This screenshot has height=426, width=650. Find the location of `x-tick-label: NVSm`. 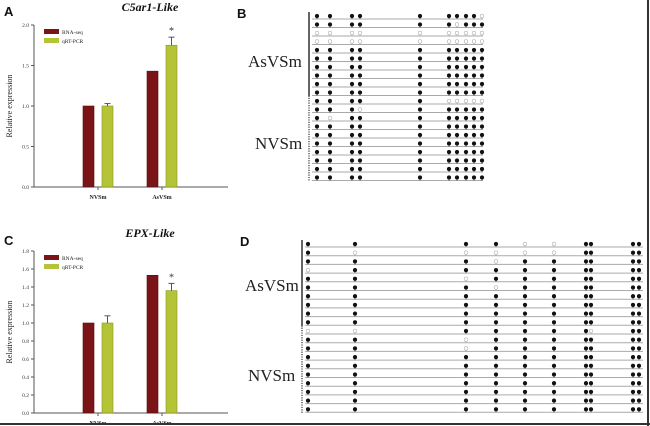

x-tick-label: NVSm is located at coordinates (97, 198).